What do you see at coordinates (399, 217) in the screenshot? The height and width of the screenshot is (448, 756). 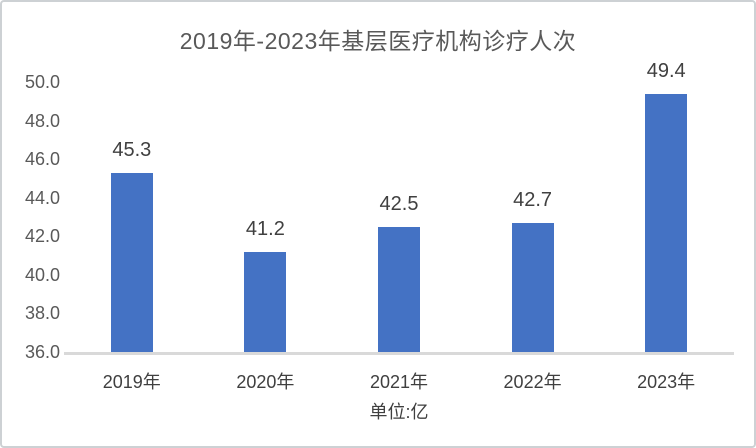 I see `bar-slot: 42.5` at bounding box center [399, 217].